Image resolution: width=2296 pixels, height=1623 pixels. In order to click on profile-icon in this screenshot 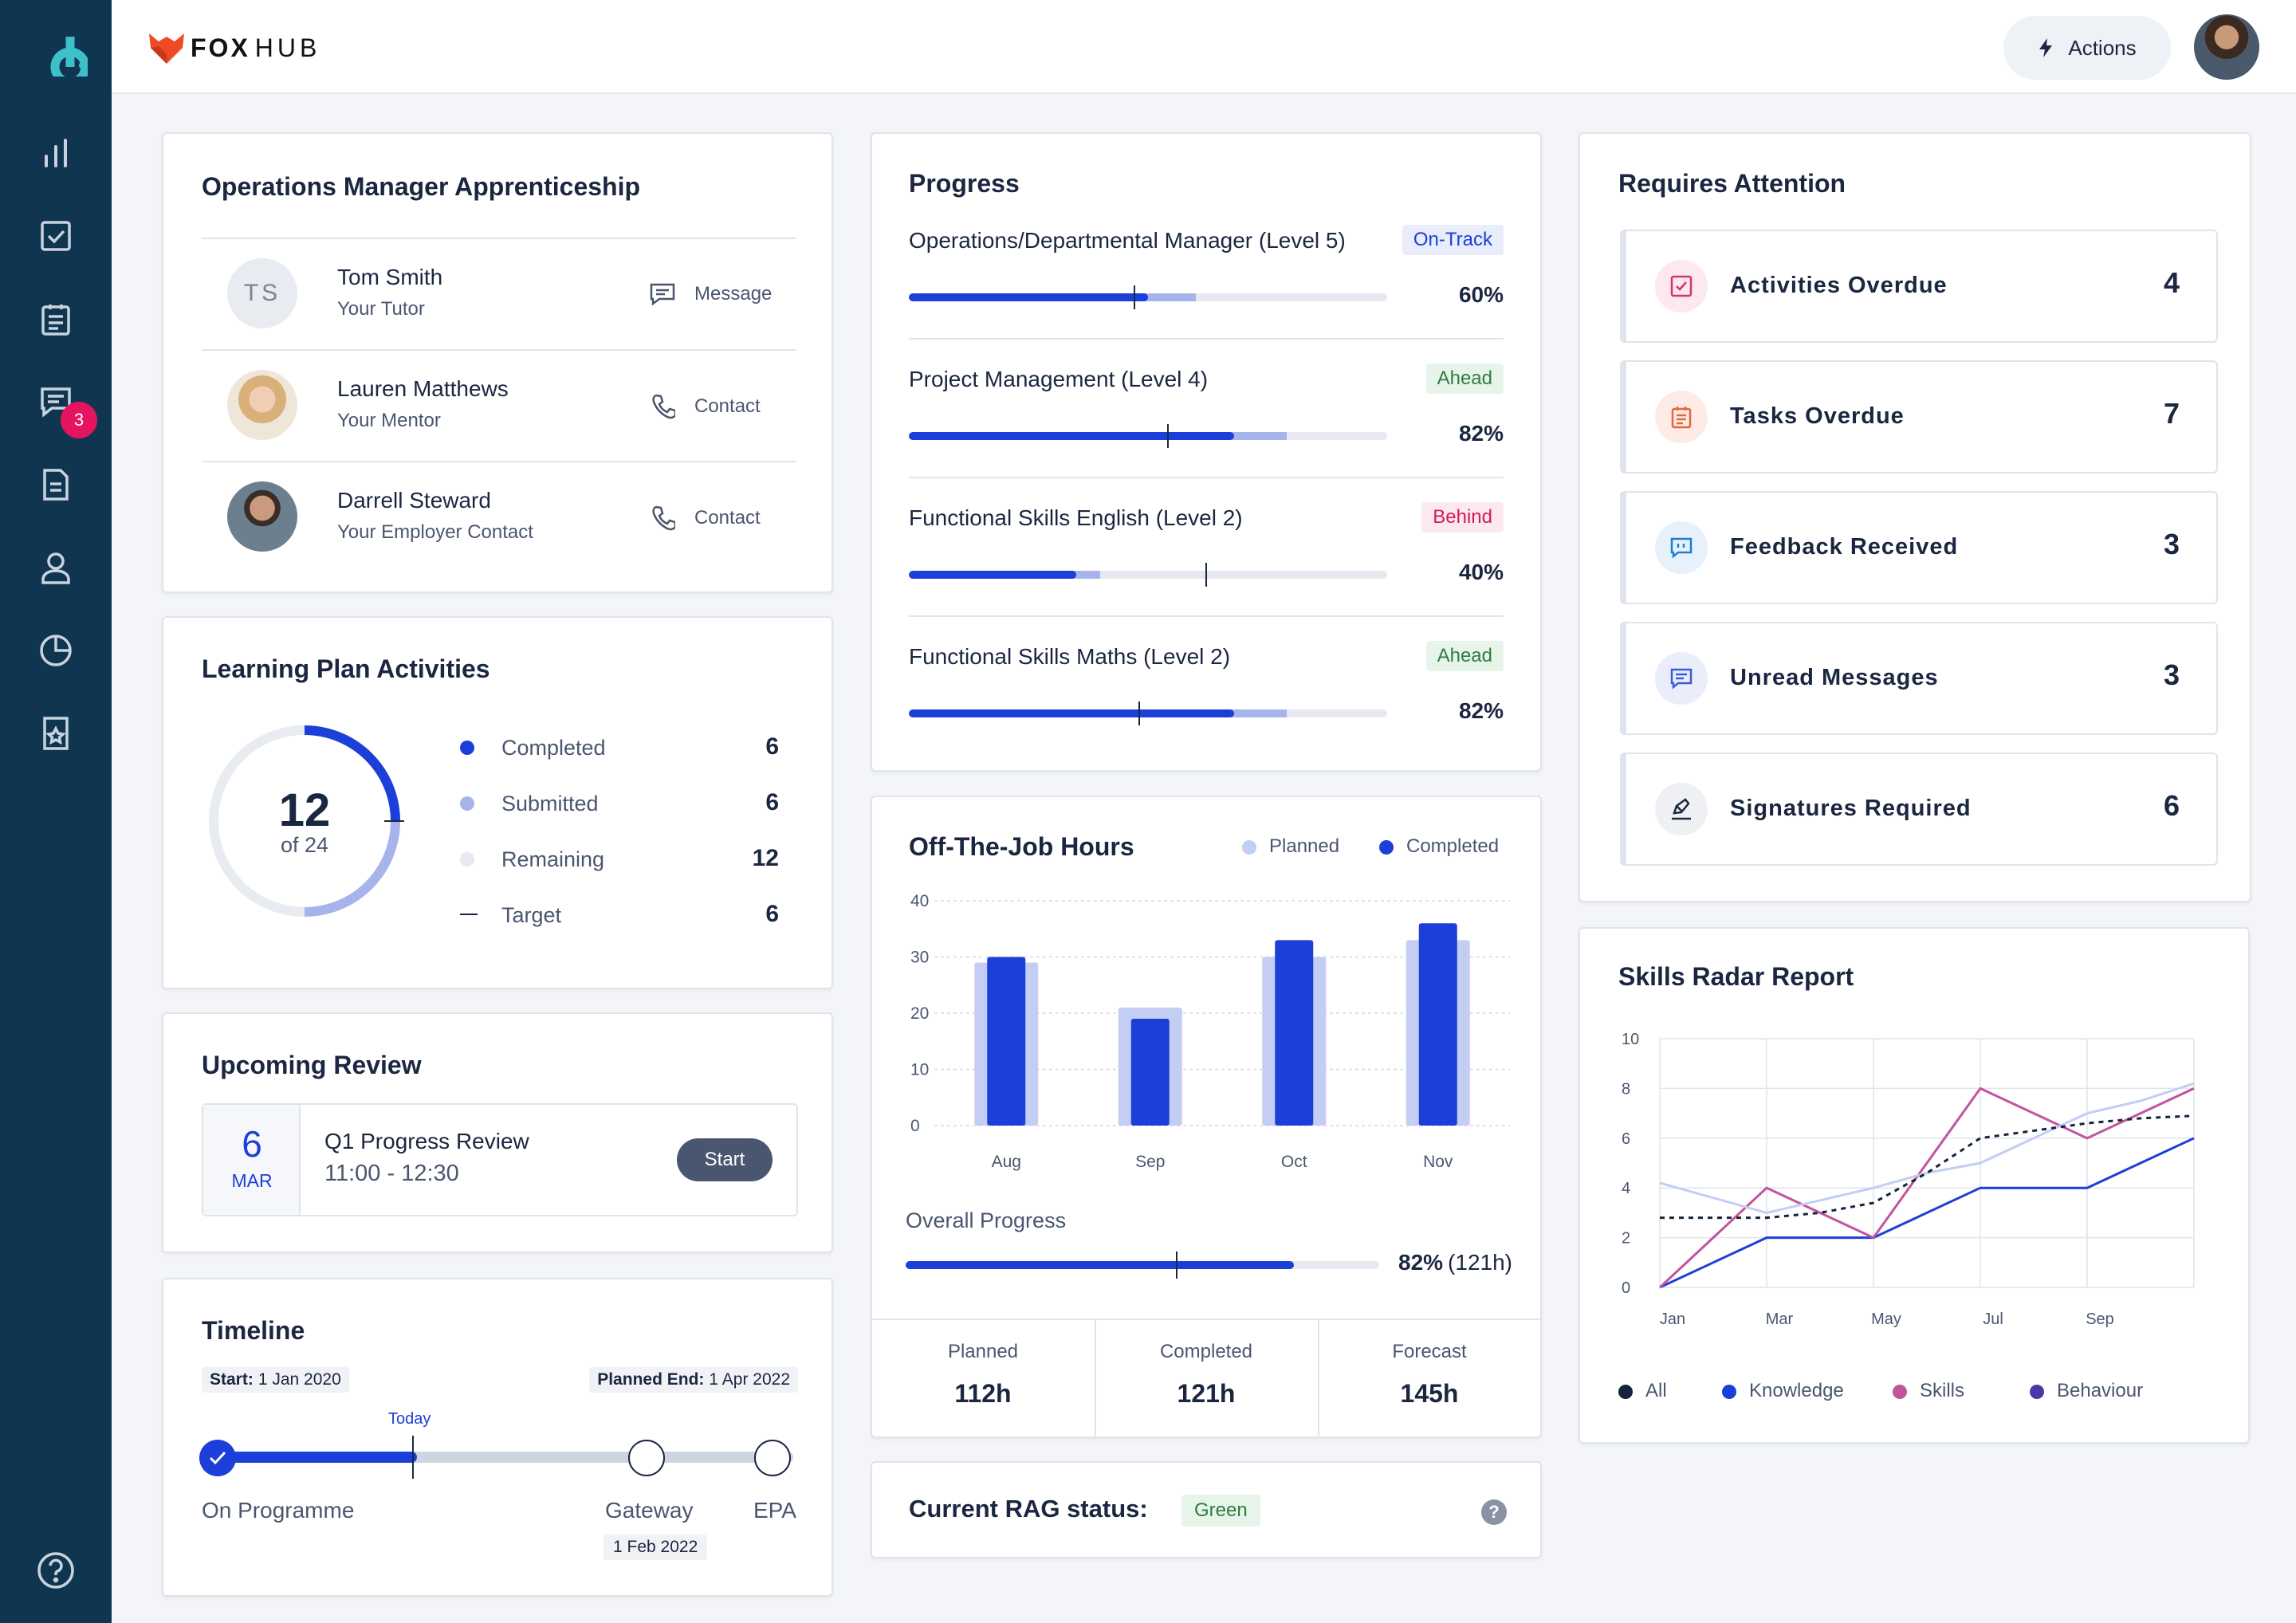, I will do `click(56, 567)`.